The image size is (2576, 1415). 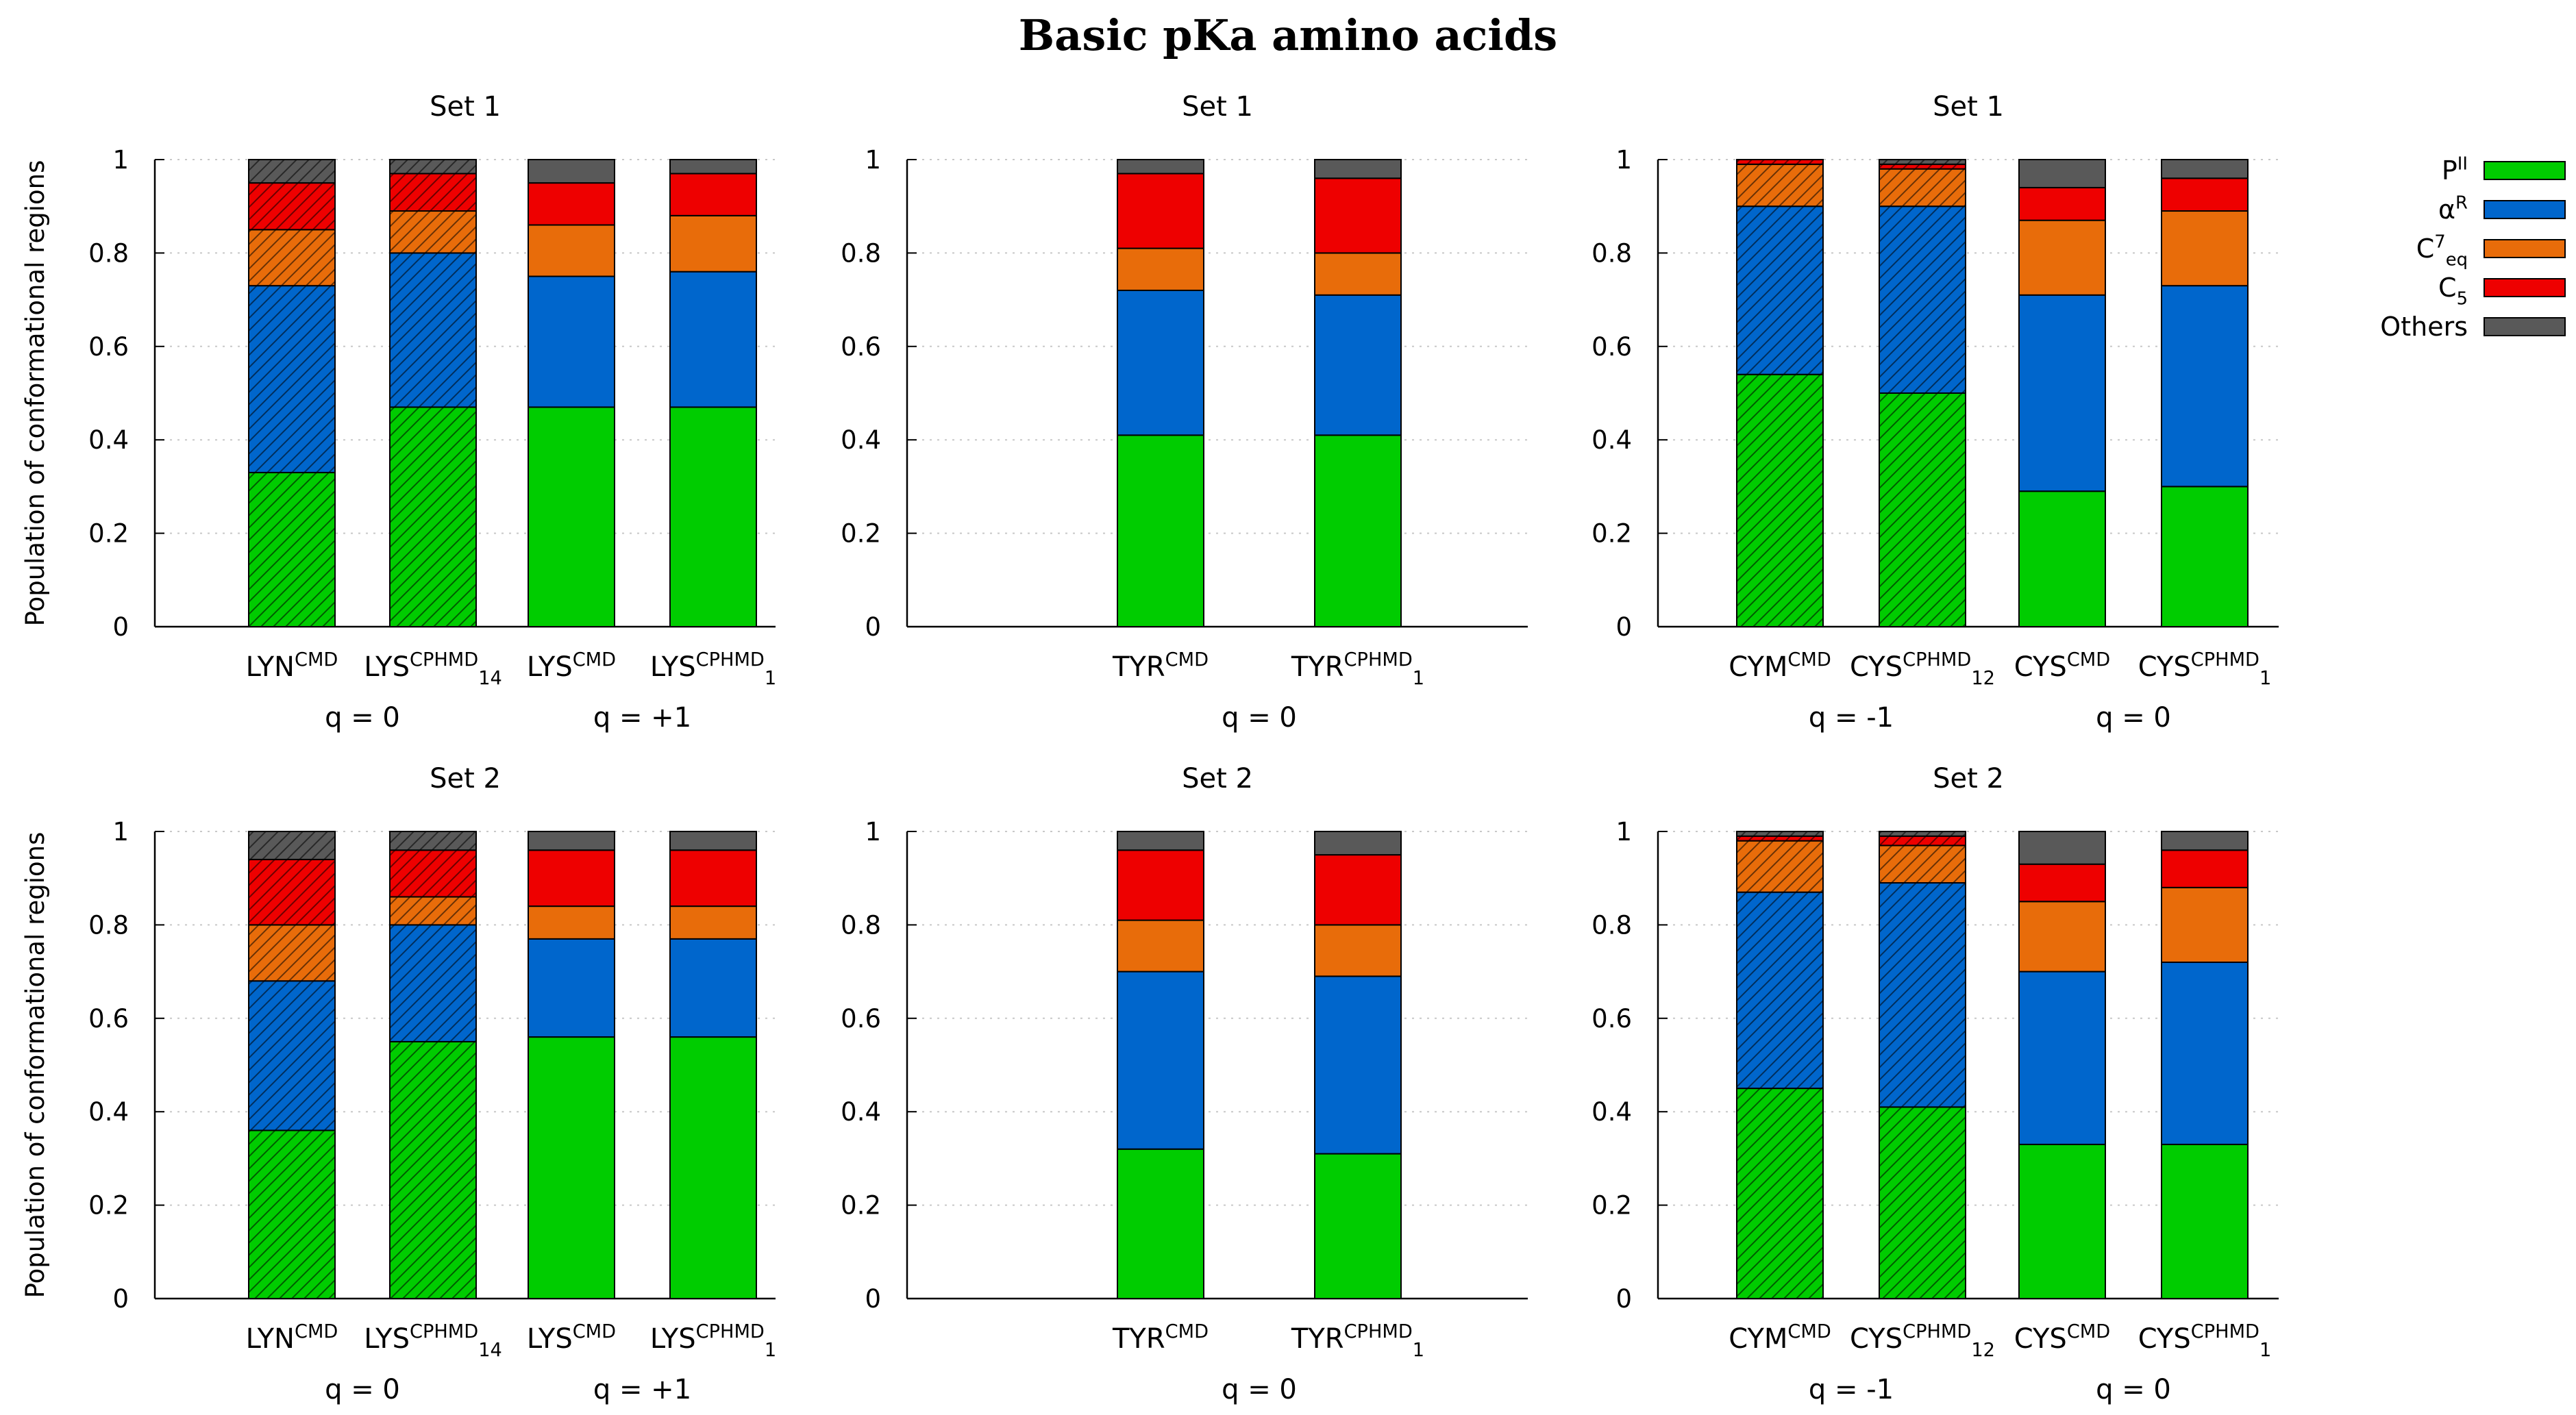 What do you see at coordinates (292, 1338) in the screenshot?
I see `x-category-label: LYNCMD` at bounding box center [292, 1338].